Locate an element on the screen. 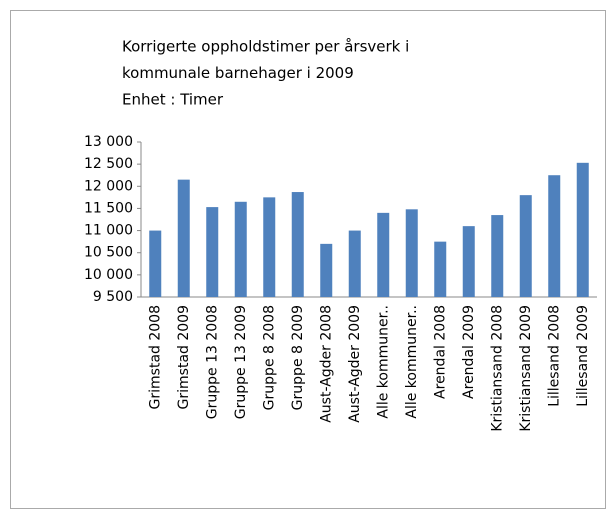 This screenshot has height=524, width=616. x-tick-label: Arendal 2008 is located at coordinates (440, 352).